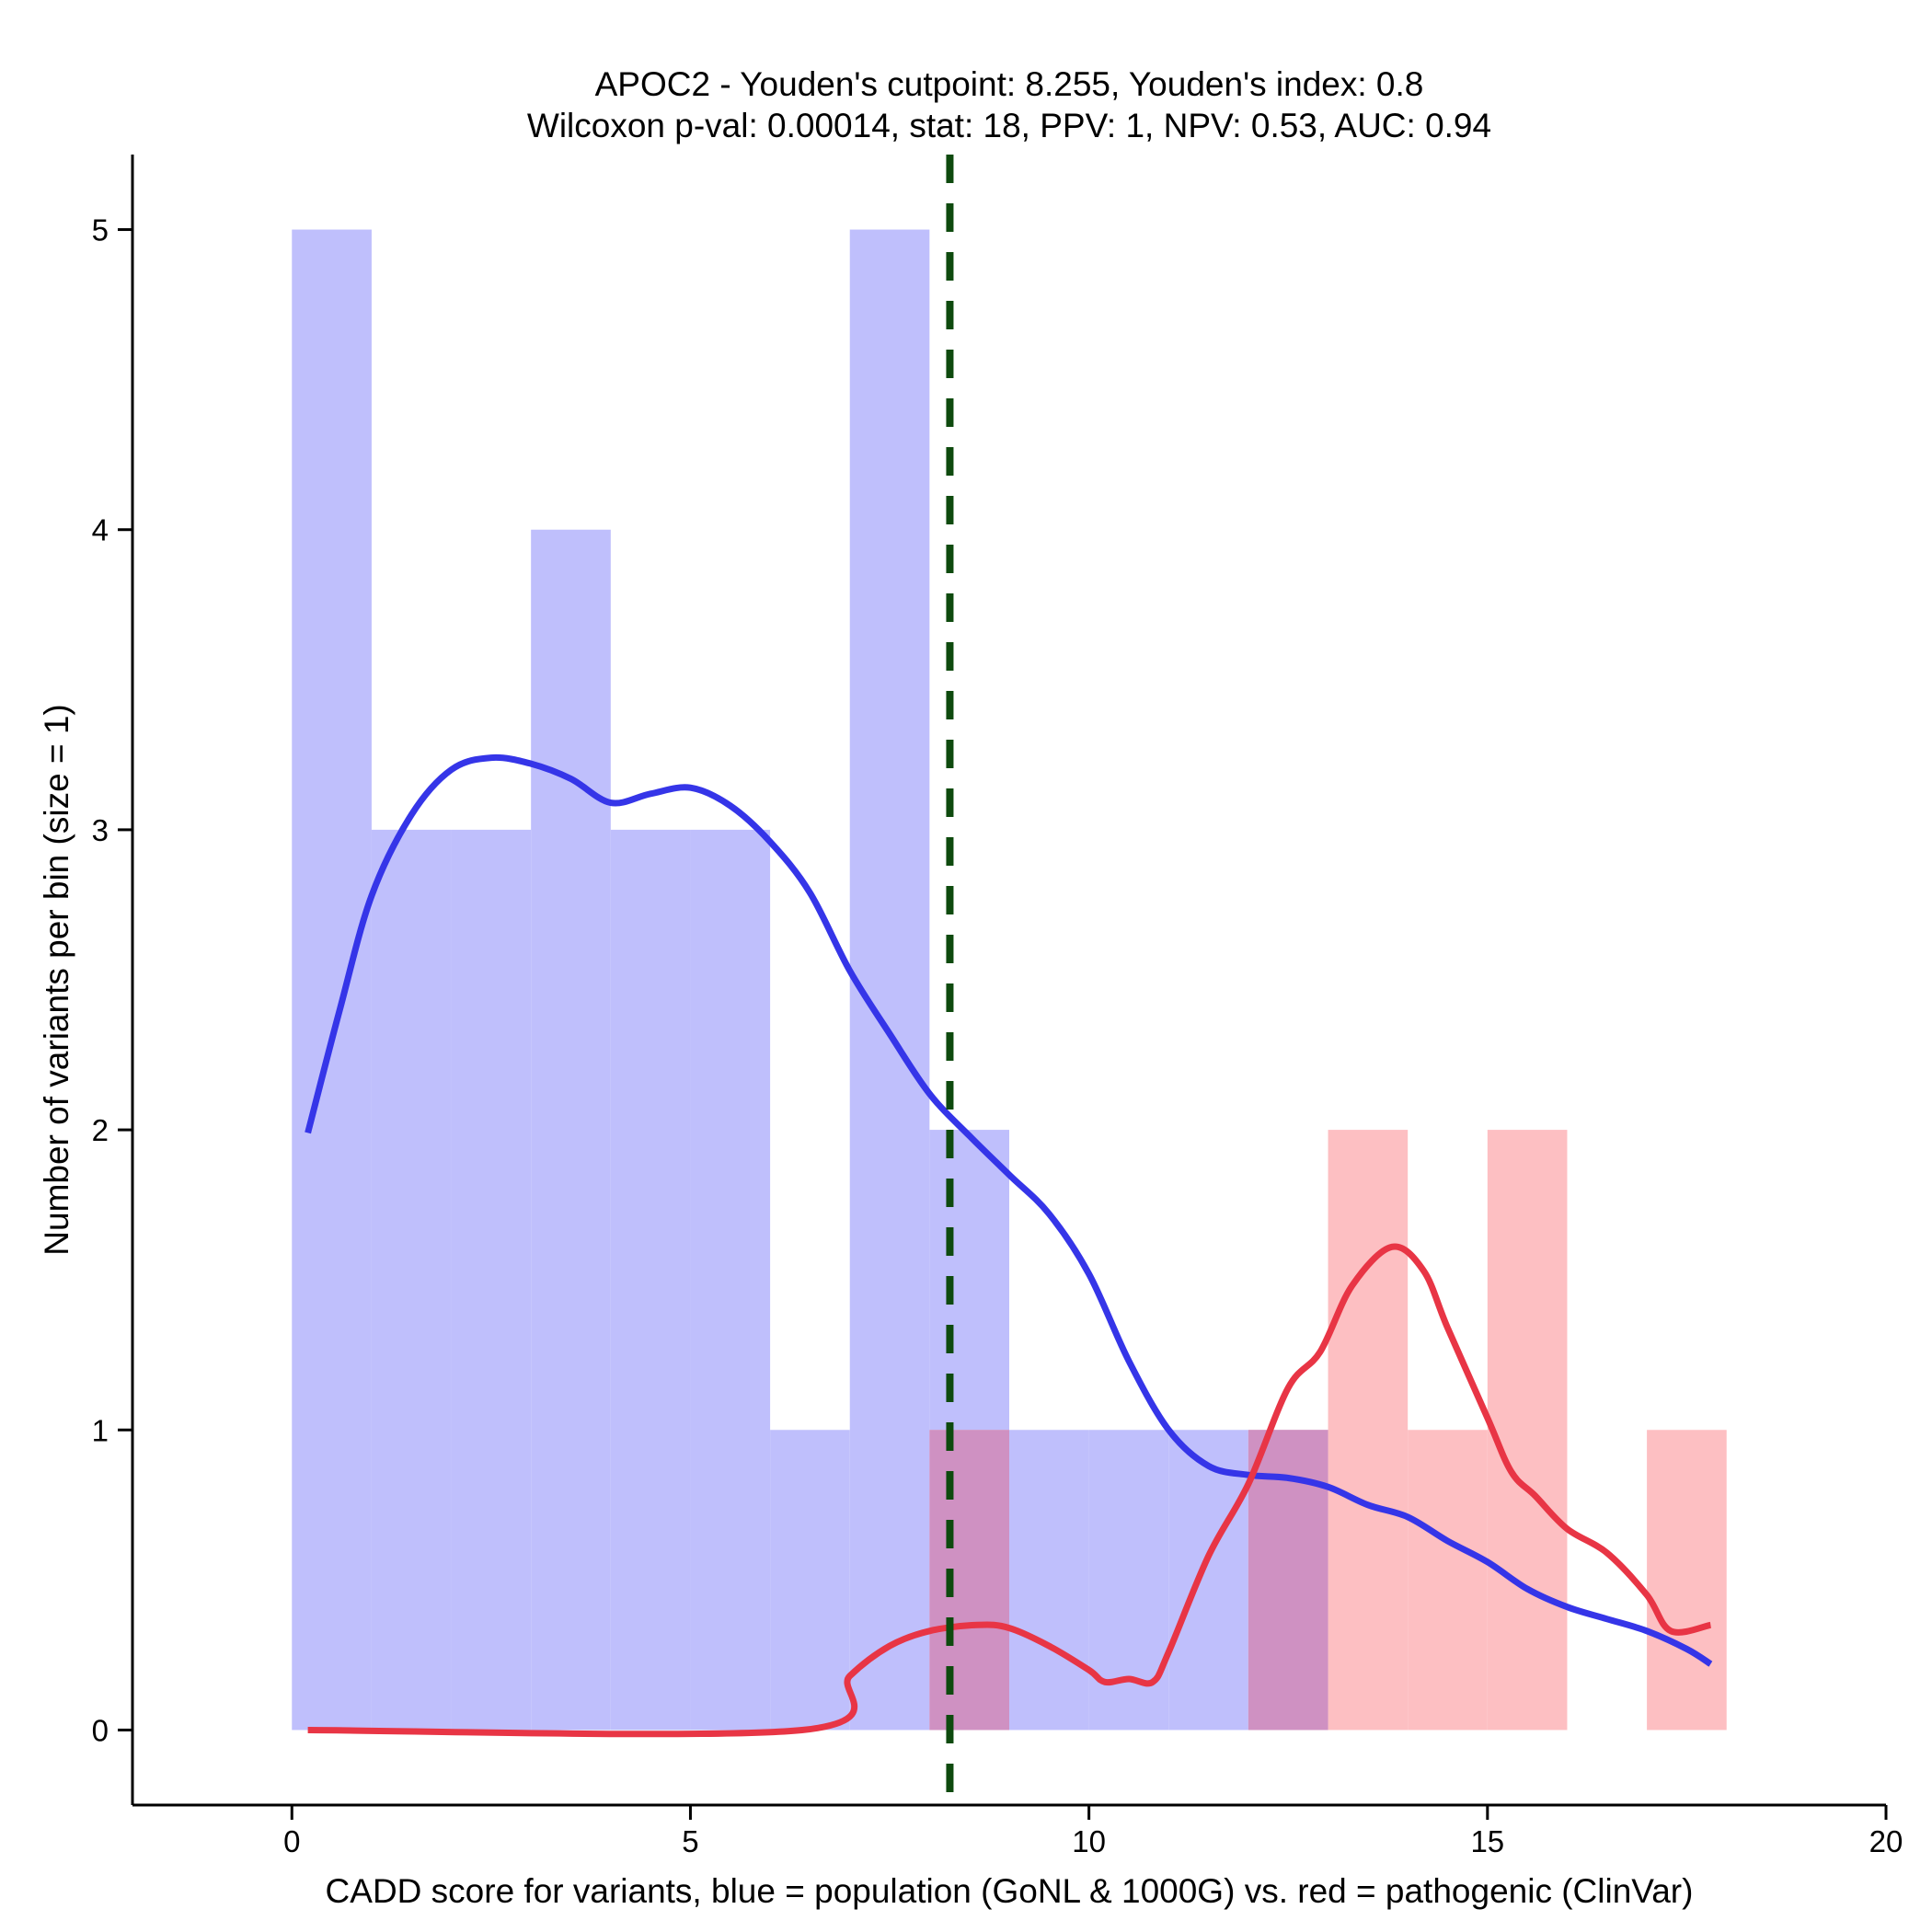  Describe the element at coordinates (100, 530) in the screenshot. I see `y-tick-label-4: 4` at that location.